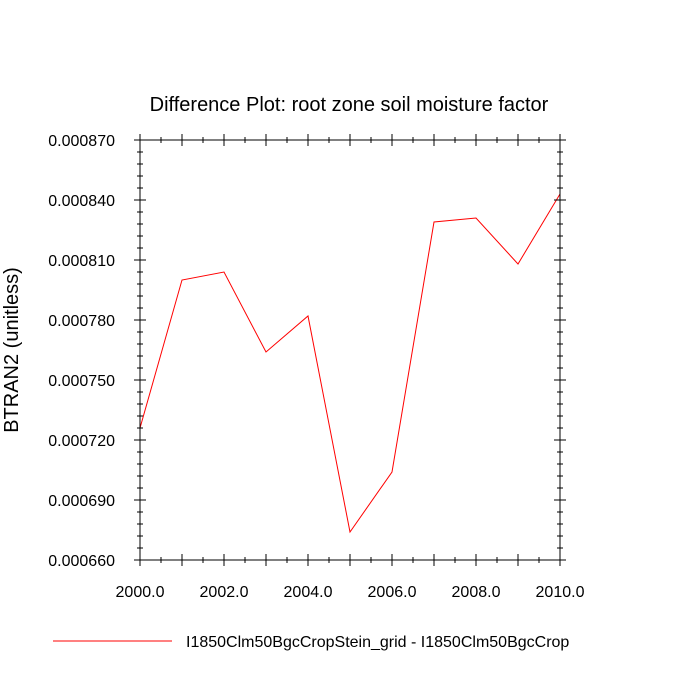 The image size is (700, 700). I want to click on x-tick-label: 2004.0, so click(308, 592).